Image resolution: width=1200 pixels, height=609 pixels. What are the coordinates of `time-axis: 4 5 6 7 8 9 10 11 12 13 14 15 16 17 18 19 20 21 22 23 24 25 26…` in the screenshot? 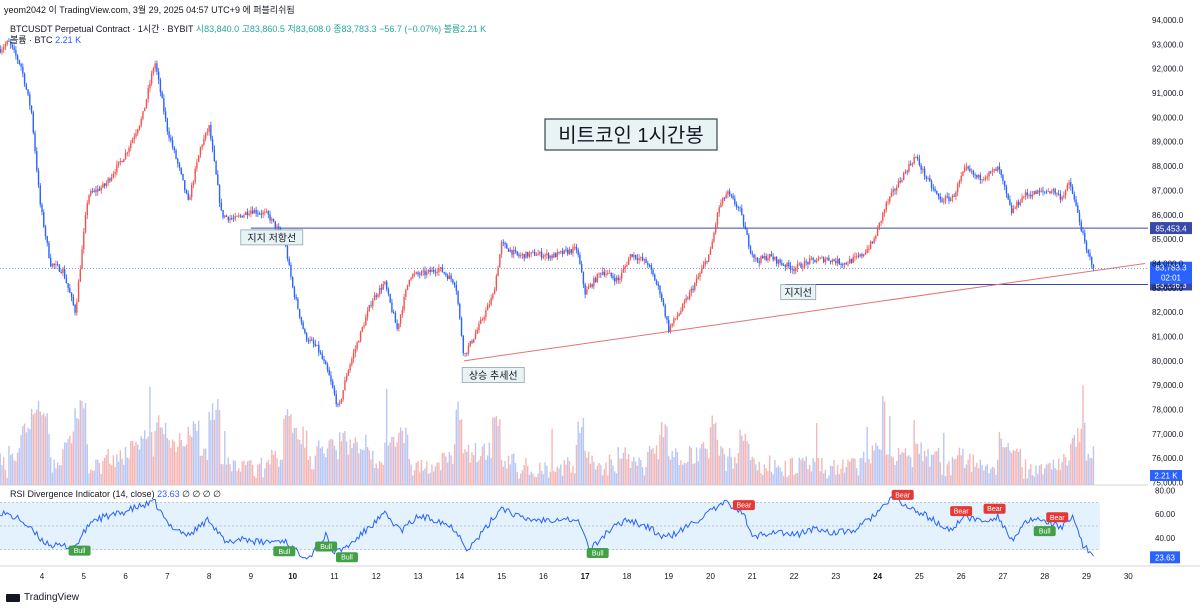 It's located at (587, 576).